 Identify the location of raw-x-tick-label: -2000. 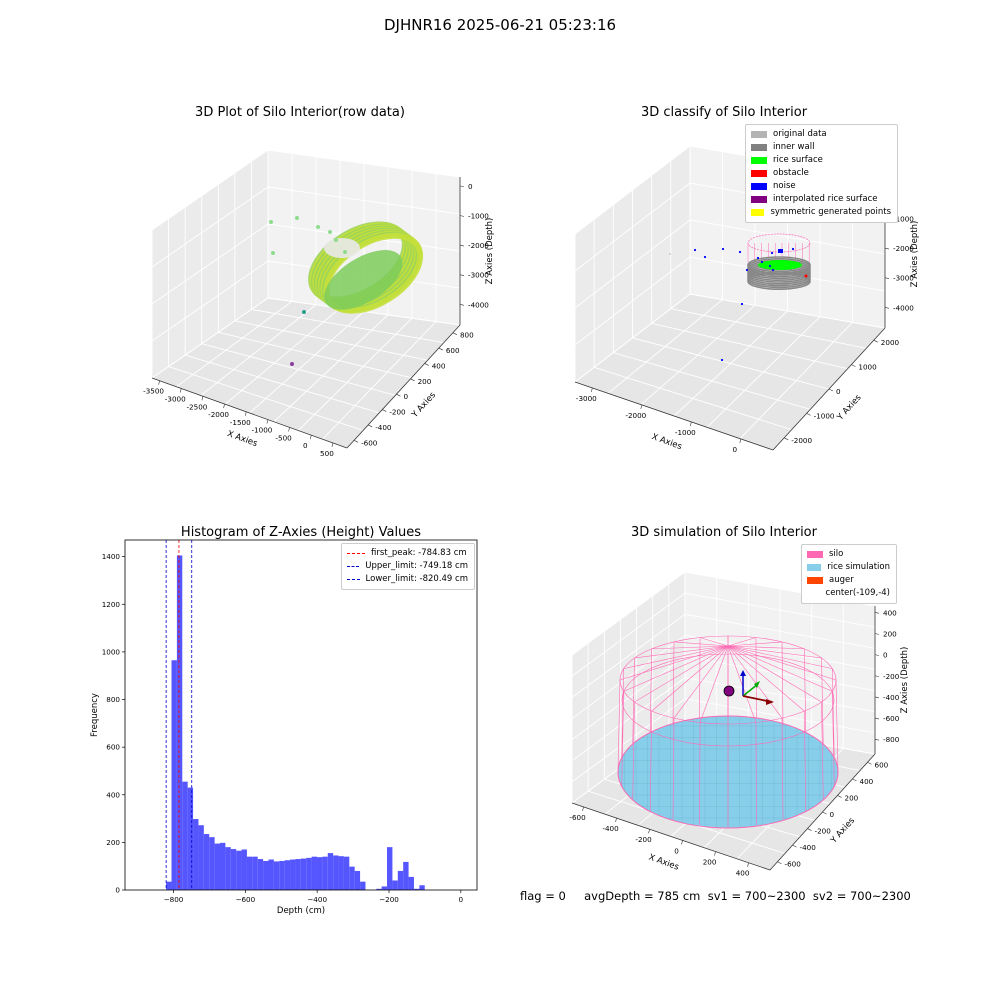
(218, 414).